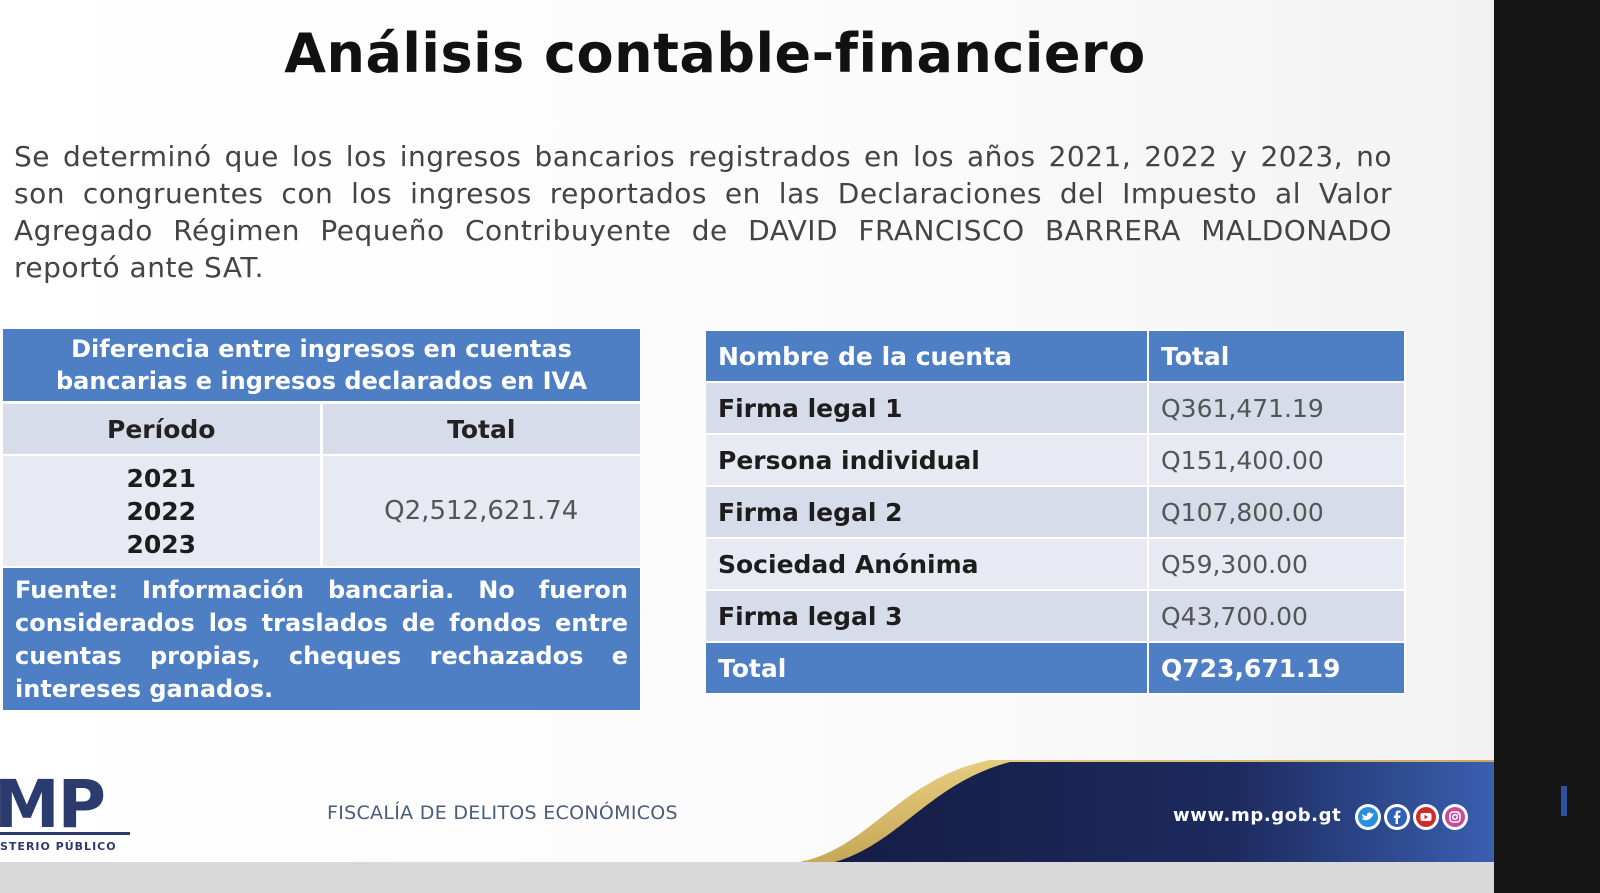  What do you see at coordinates (161, 544) in the screenshot?
I see `year-2023: 2023` at bounding box center [161, 544].